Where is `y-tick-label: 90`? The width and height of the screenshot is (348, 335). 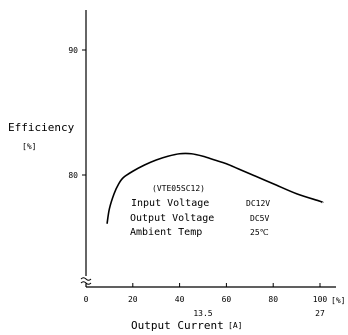 y-tick-label: 90 is located at coordinates (73, 50).